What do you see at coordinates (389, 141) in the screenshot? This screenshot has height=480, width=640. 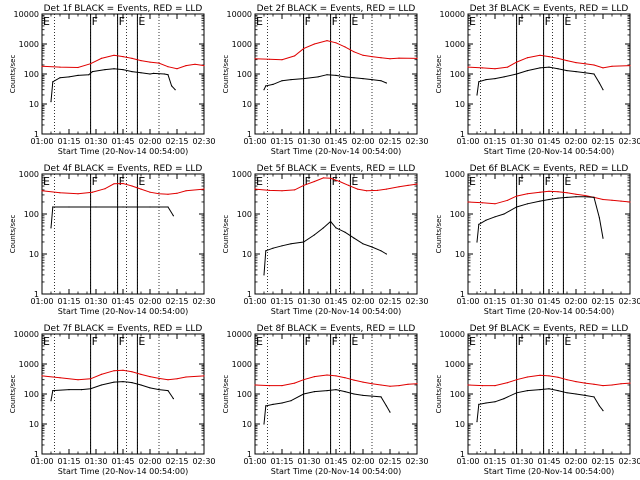 I see `x-tick-label: 02:15` at bounding box center [389, 141].